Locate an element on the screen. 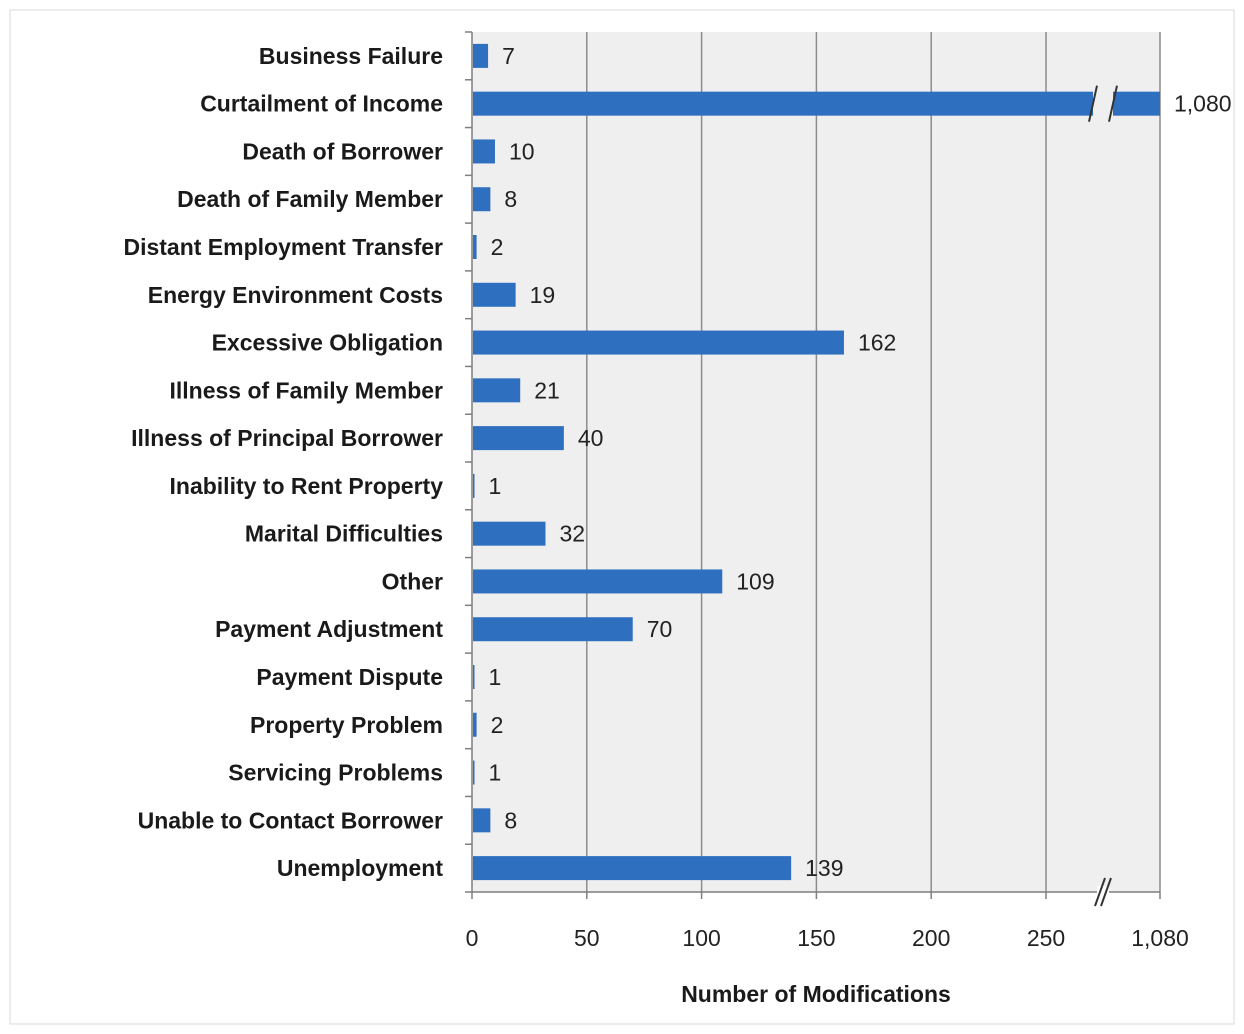  category-label: Death of Family Member is located at coordinates (310, 199).